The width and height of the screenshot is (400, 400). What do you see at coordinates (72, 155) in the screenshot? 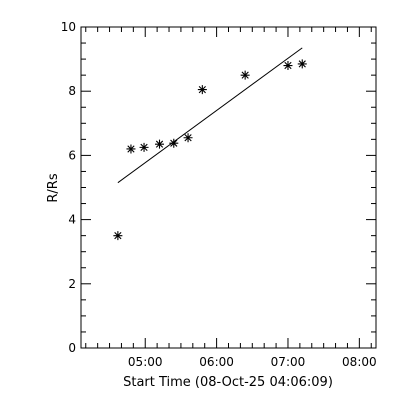
I see `y-tick-label: 6` at bounding box center [72, 155].